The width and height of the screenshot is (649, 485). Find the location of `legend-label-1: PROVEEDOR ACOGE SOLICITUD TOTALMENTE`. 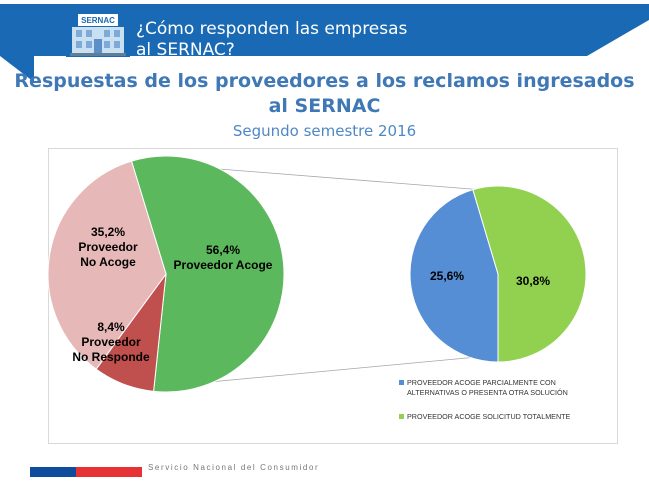

legend-label-1: PROVEEDOR ACOGE SOLICITUD TOTALMENTE is located at coordinates (489, 416).